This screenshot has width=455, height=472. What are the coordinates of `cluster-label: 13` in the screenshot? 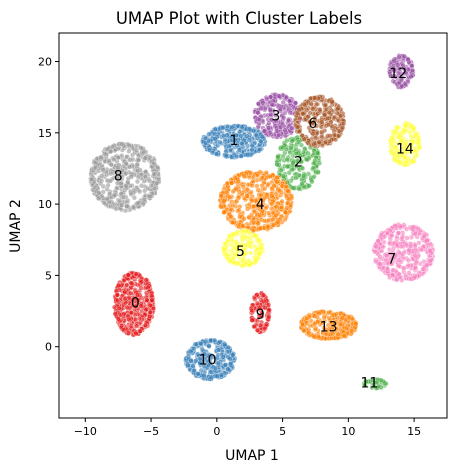 It's located at (329, 328).